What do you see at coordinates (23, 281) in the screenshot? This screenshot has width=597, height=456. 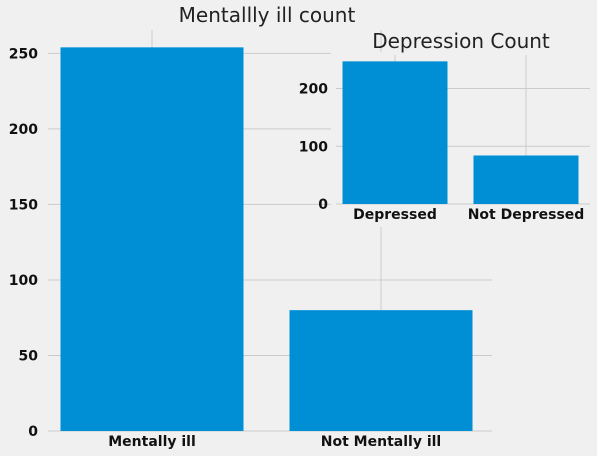 I see `main-y-tick-label-2: 100` at bounding box center [23, 281].